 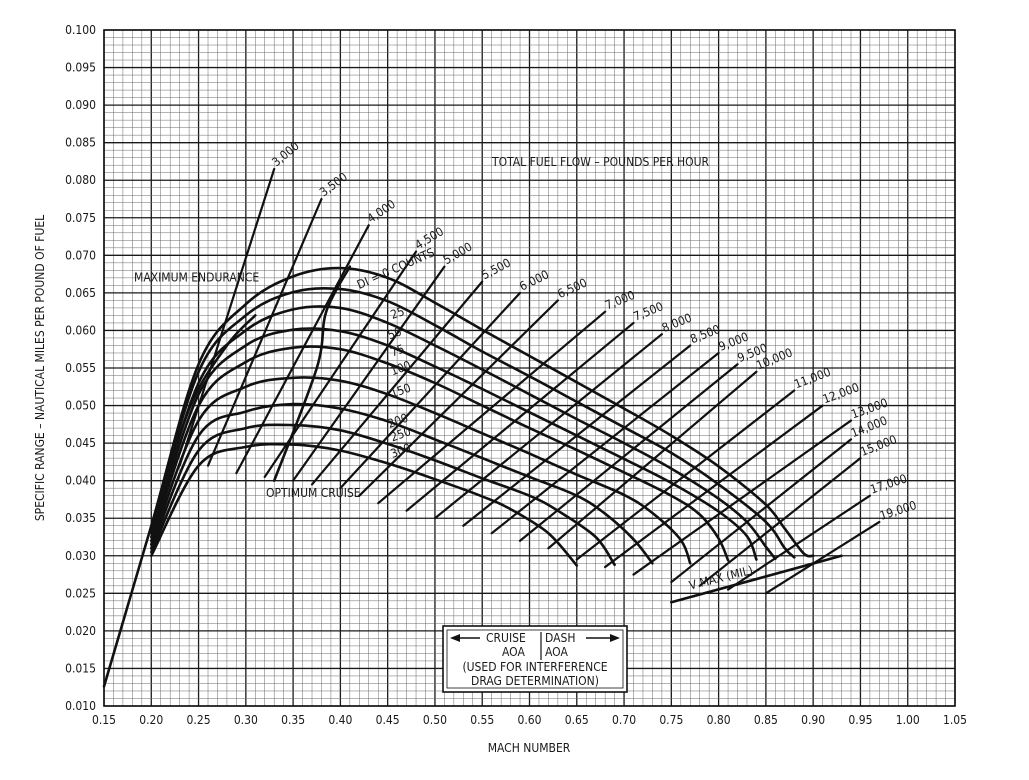 What do you see at coordinates (813, 720) in the screenshot?
I see `x-tick-label: 0.90` at bounding box center [813, 720].